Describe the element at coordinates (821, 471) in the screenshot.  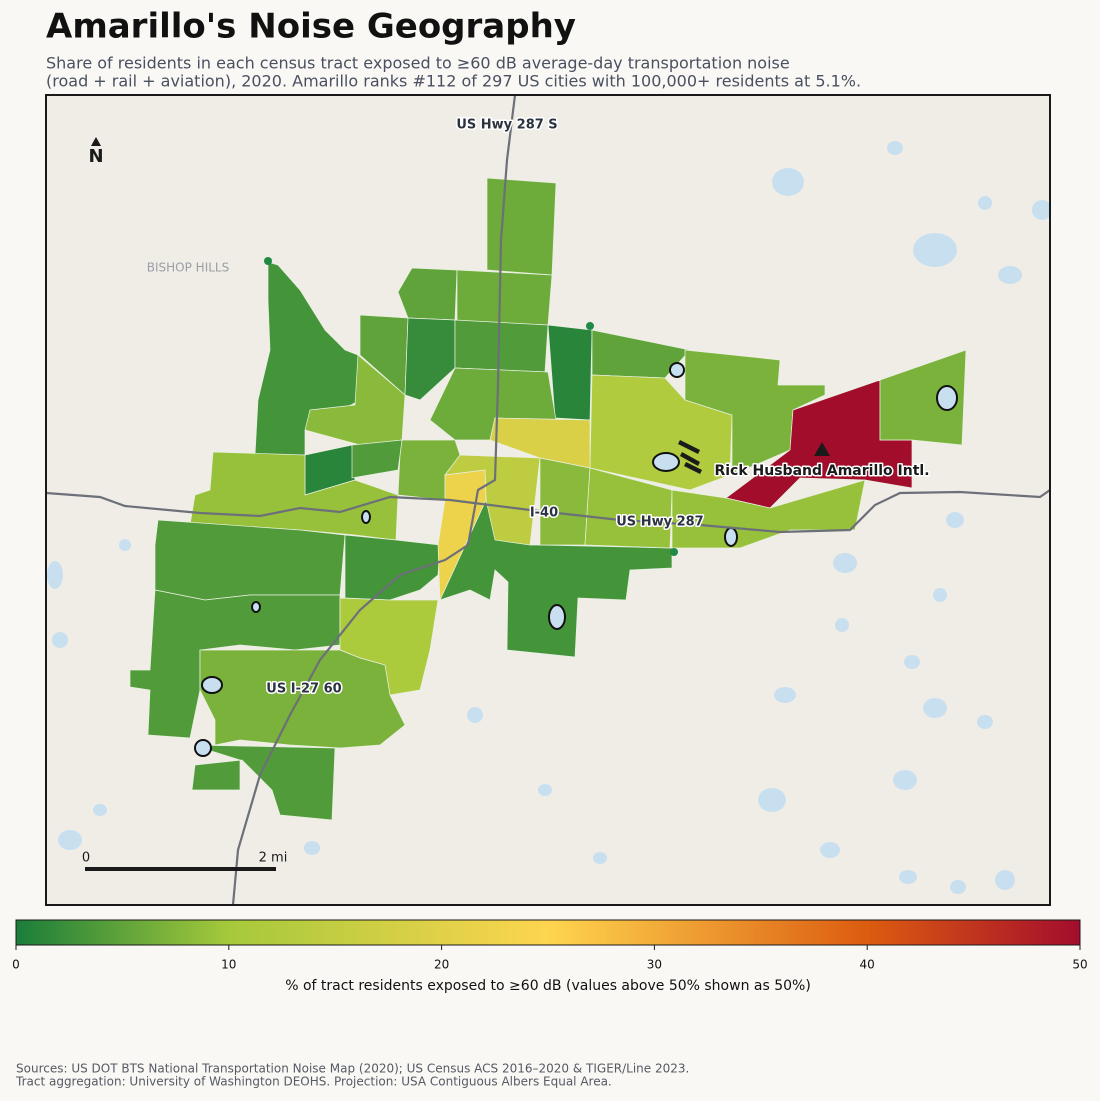
I see `airport-label: Rick Husband Amarillo Intl.` at that location.